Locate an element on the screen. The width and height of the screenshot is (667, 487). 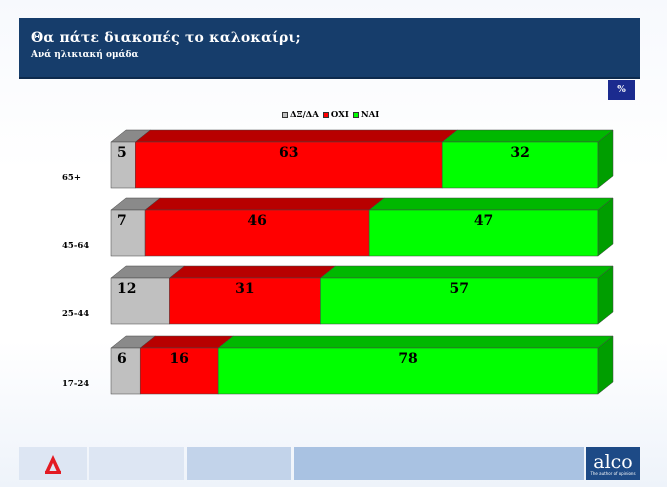
category-label: 17-24 is located at coordinates (75, 384).